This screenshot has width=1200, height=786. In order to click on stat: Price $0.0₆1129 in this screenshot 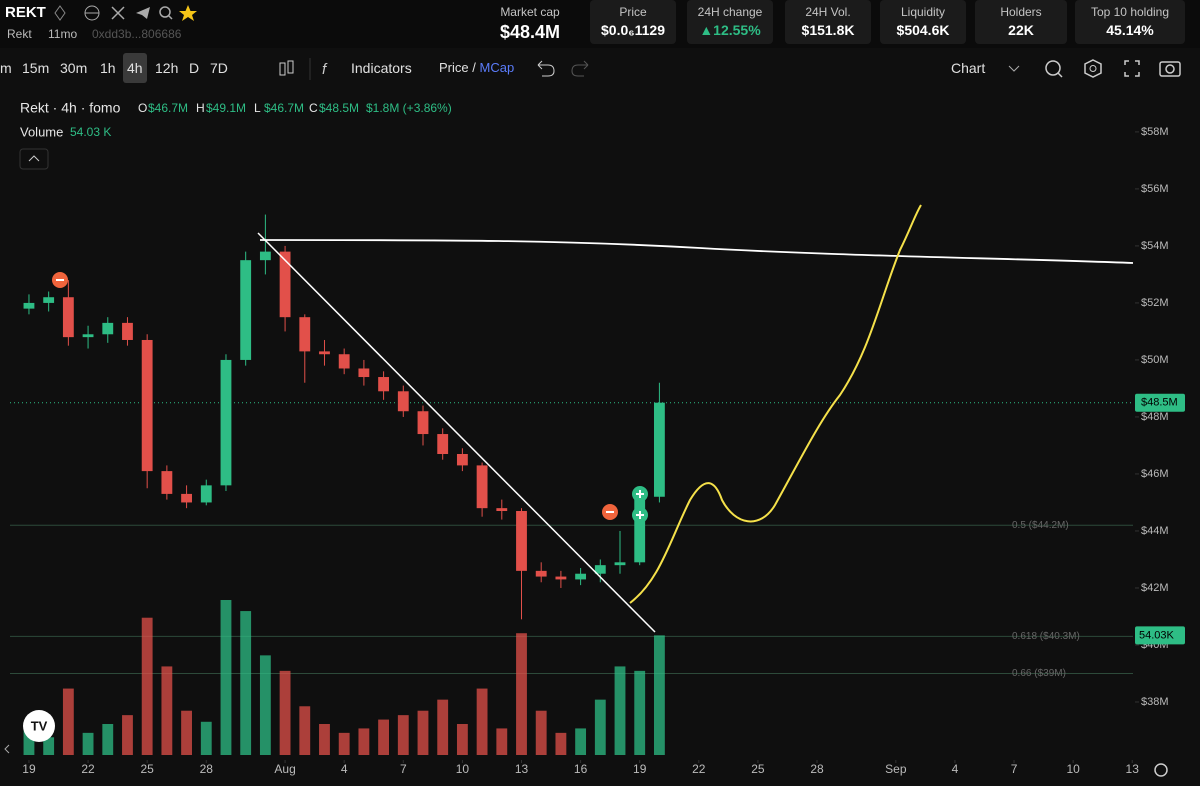, I will do `click(633, 22)`.